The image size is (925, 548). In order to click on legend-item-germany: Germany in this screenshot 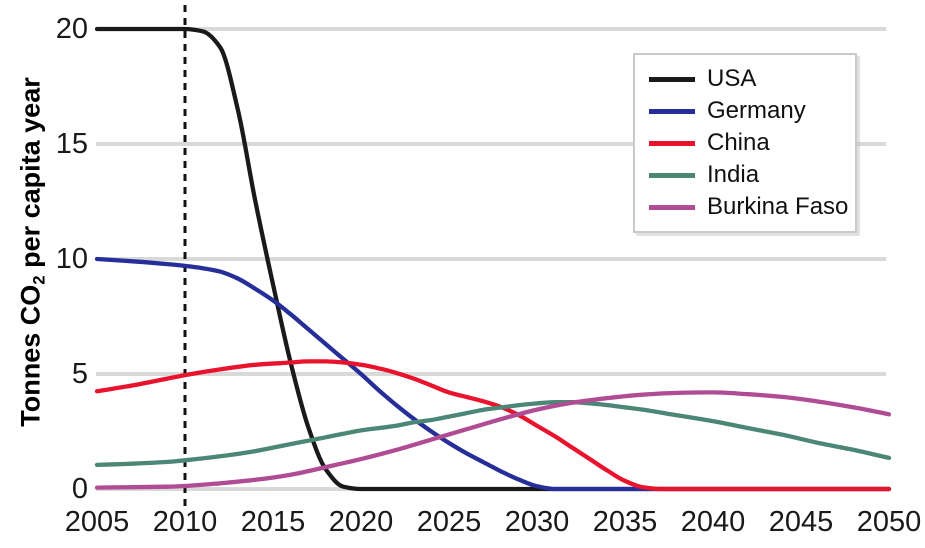, I will do `click(745, 111)`.